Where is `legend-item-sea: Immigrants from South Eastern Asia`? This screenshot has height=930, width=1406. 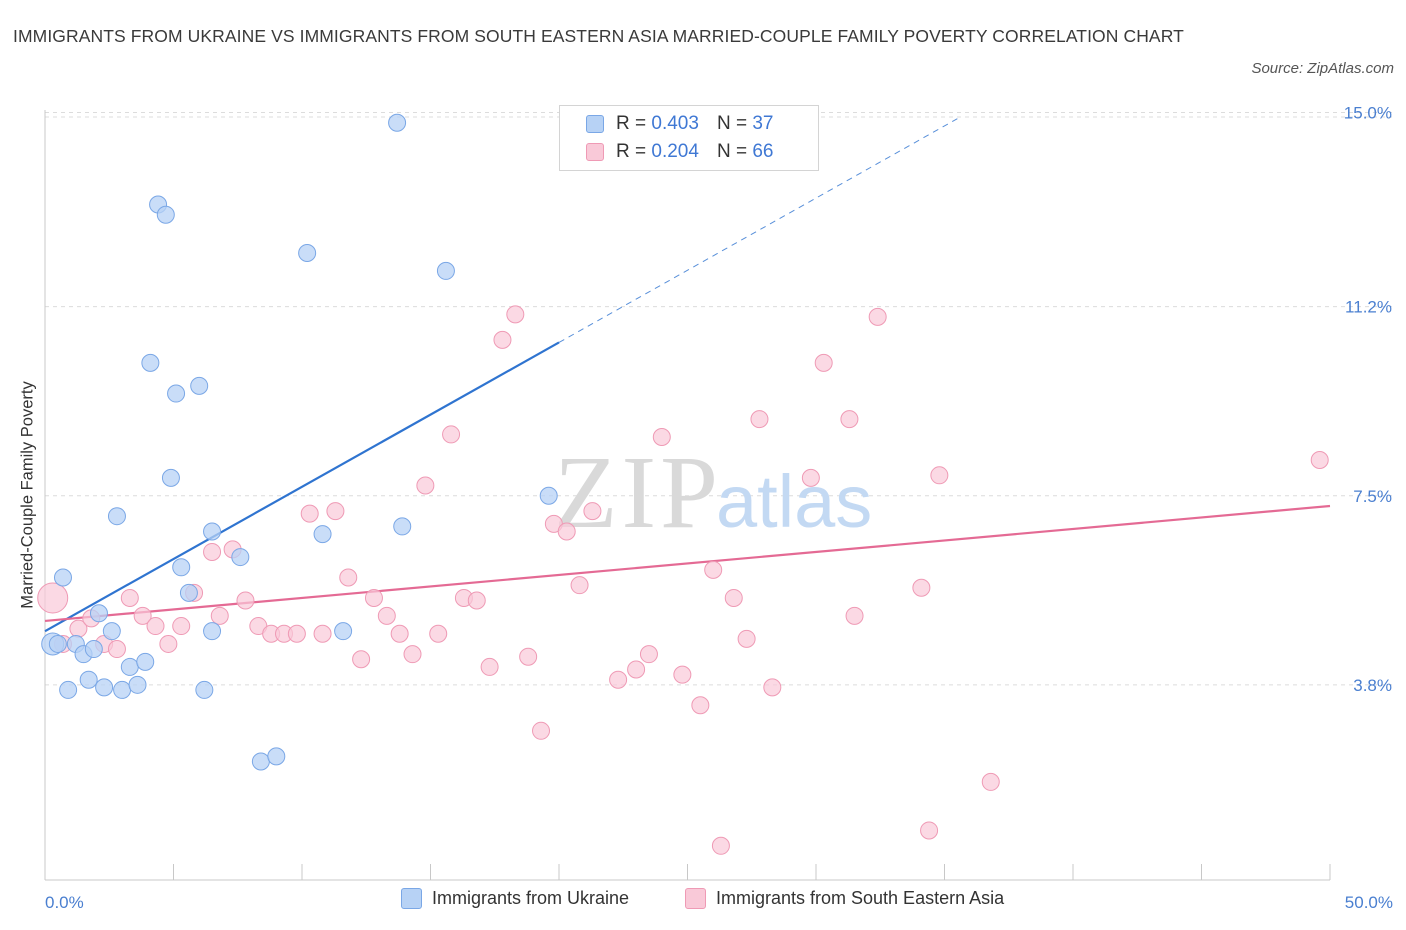 legend-item-sea: Immigrants from South Eastern Asia is located at coordinates (844, 898).